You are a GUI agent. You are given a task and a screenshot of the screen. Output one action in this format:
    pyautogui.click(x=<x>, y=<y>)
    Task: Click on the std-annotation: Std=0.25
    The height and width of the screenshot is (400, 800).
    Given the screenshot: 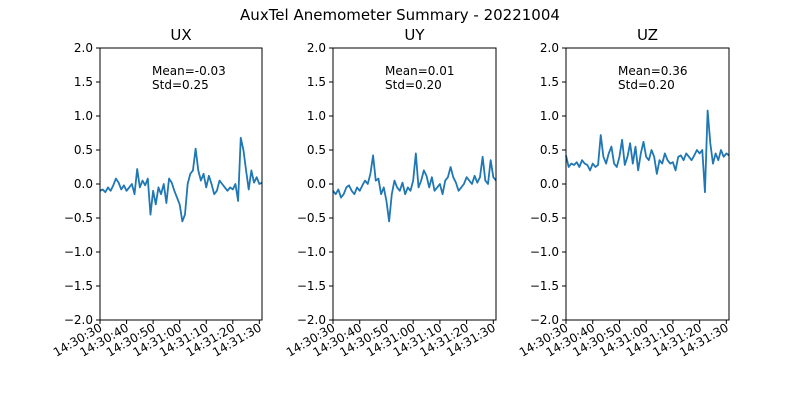 What is the action you would take?
    pyautogui.click(x=180, y=85)
    